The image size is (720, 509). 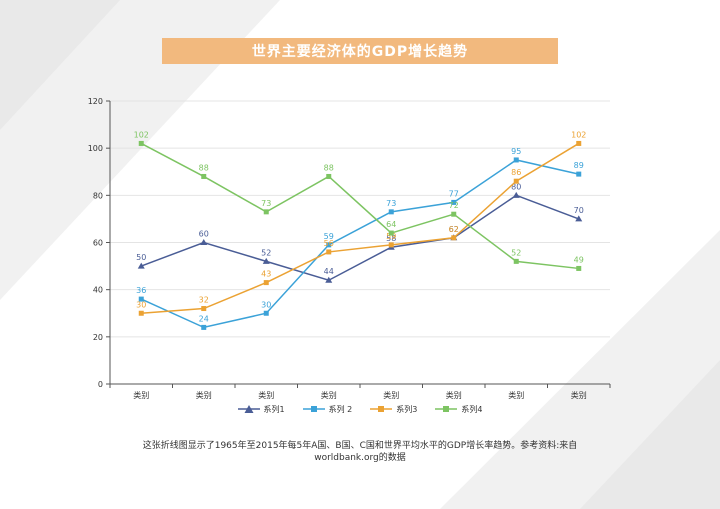 I want to click on data-label: 95, so click(x=516, y=151).